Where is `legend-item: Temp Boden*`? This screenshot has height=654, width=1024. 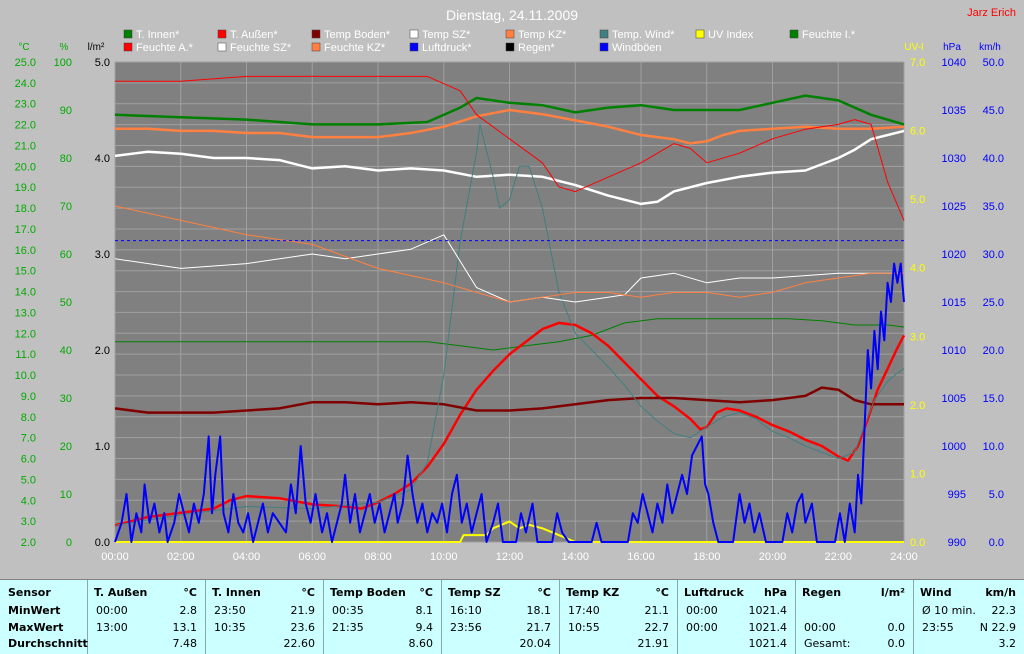
legend-item: Temp Boden* is located at coordinates (351, 35).